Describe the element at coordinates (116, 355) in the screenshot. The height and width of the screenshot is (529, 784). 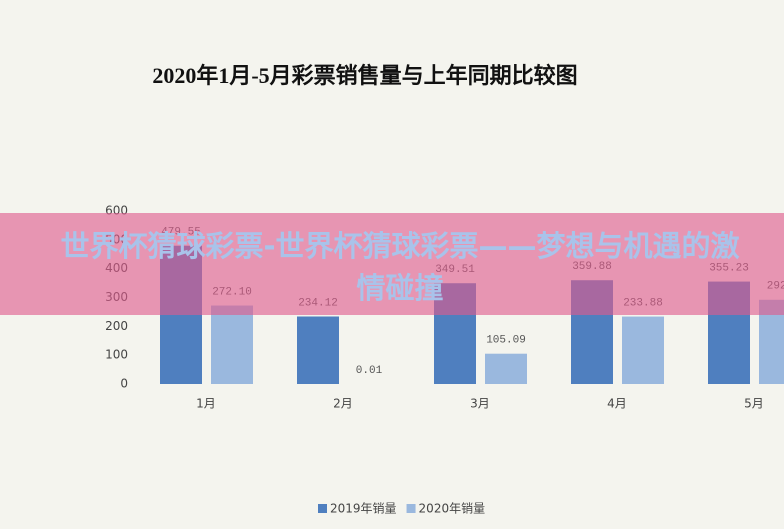
I see `y-tick-label: 100` at that location.